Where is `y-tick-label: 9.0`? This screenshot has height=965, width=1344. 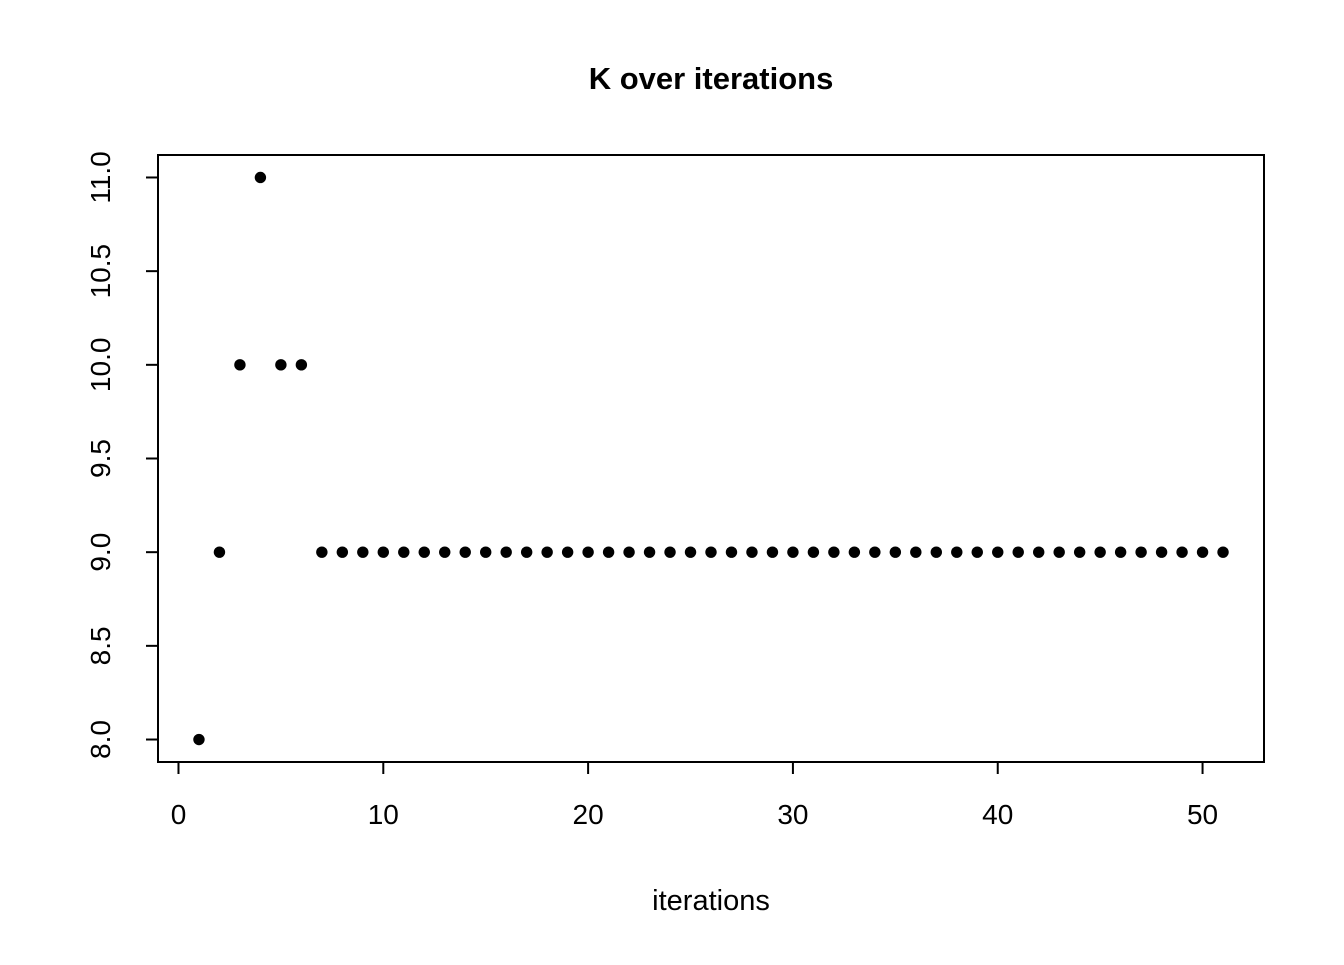
y-tick-label: 9.0 is located at coordinates (100, 552).